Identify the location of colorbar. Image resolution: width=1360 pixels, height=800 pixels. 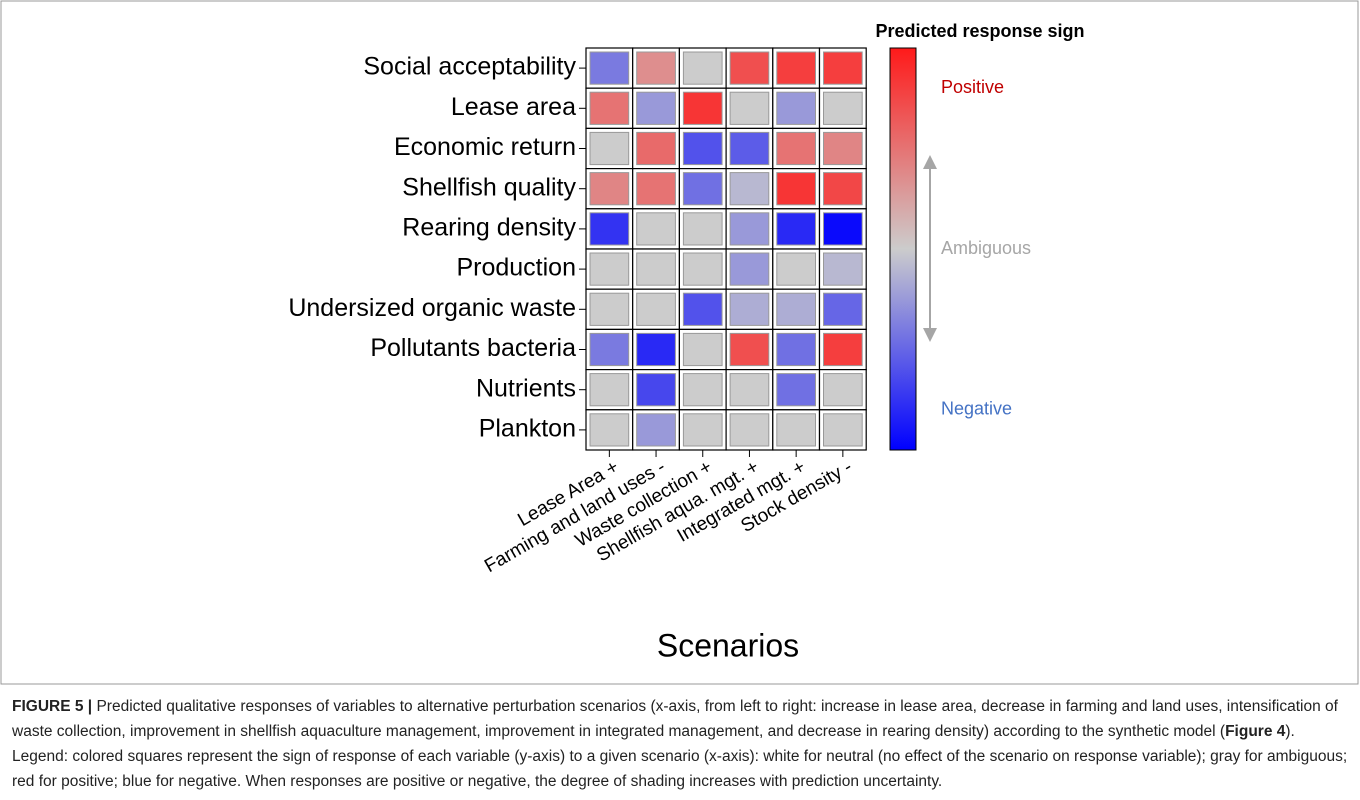
(903, 249).